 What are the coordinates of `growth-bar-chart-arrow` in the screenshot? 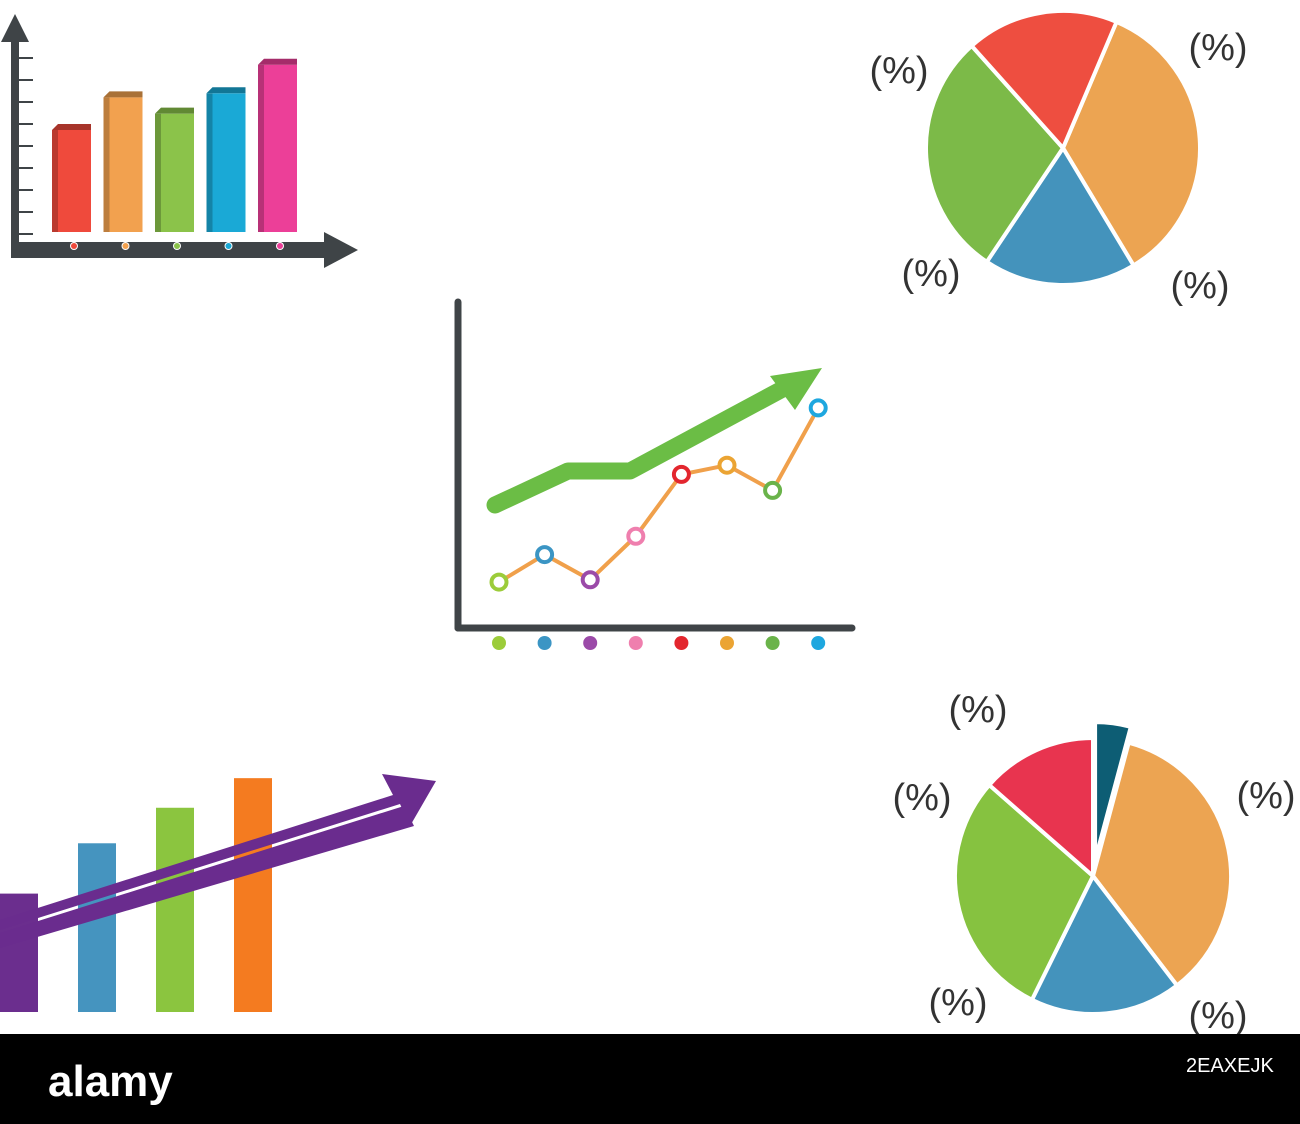 It's located at (218, 861).